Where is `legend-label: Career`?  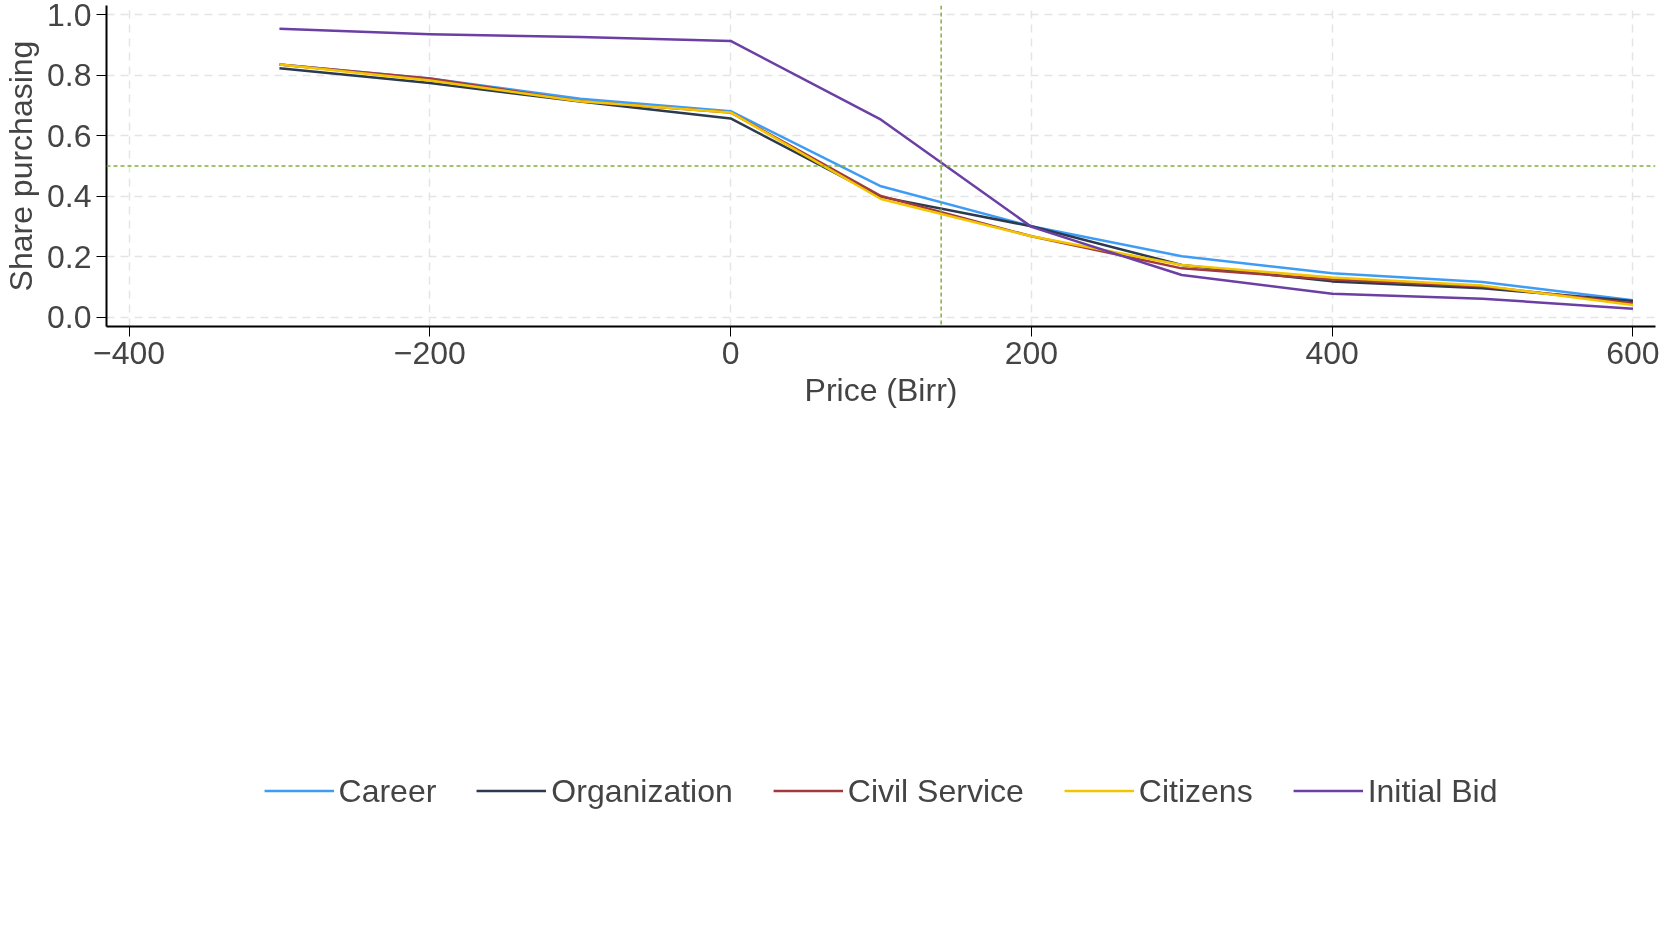 legend-label: Career is located at coordinates (387, 791).